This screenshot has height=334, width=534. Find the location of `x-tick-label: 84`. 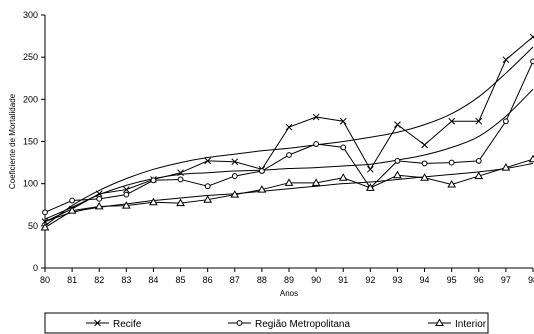

x-tick-label: 84 is located at coordinates (153, 280).